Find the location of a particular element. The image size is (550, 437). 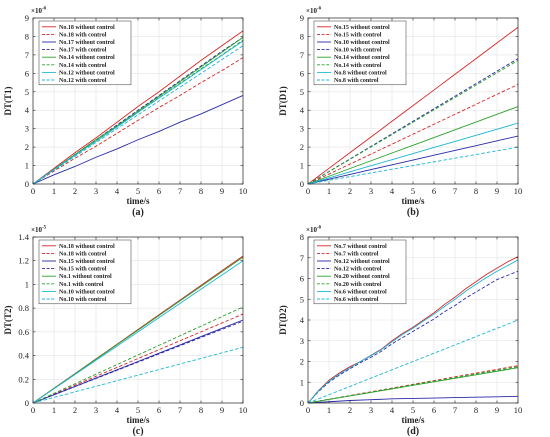

y-axis-multiplier-exponent: -6 is located at coordinates (319, 228).